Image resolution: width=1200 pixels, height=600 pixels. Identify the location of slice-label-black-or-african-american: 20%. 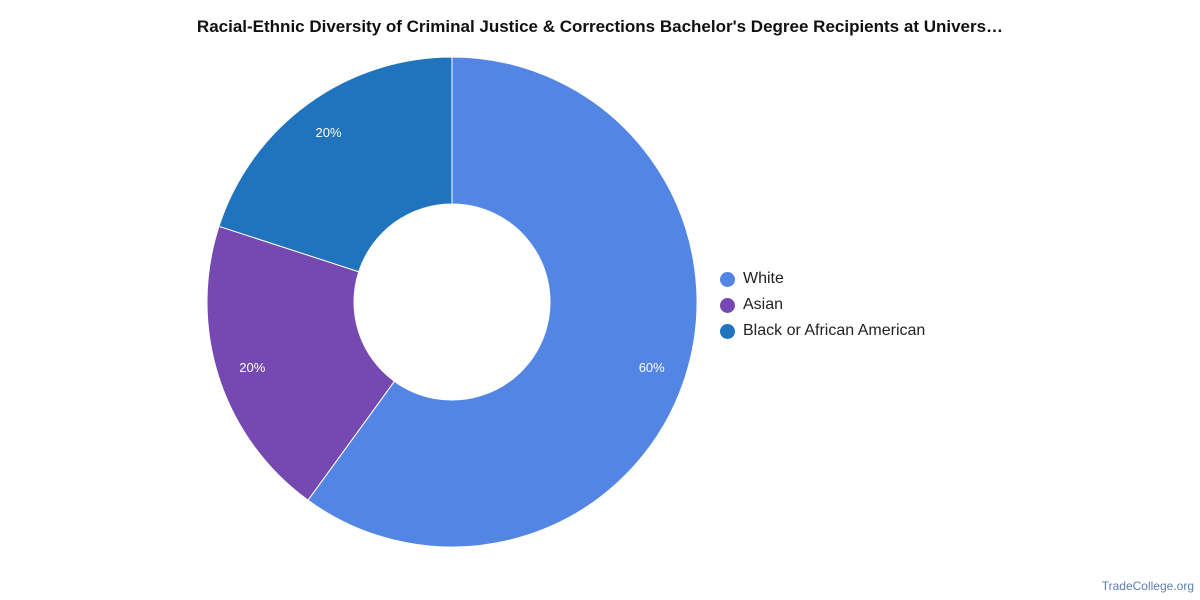
(329, 132).